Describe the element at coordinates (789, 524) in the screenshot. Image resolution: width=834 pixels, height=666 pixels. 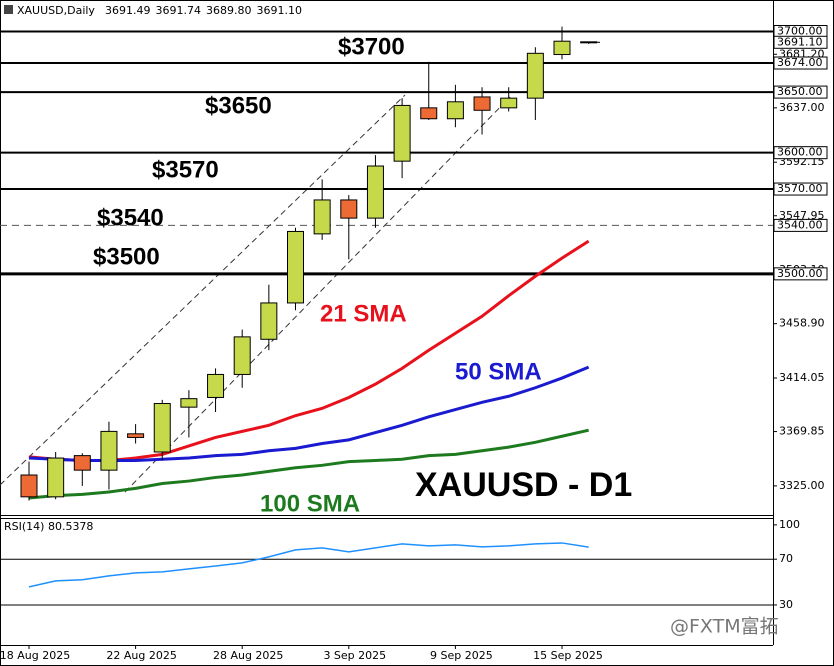
I see `rsi-y-tick-label: 100` at that location.